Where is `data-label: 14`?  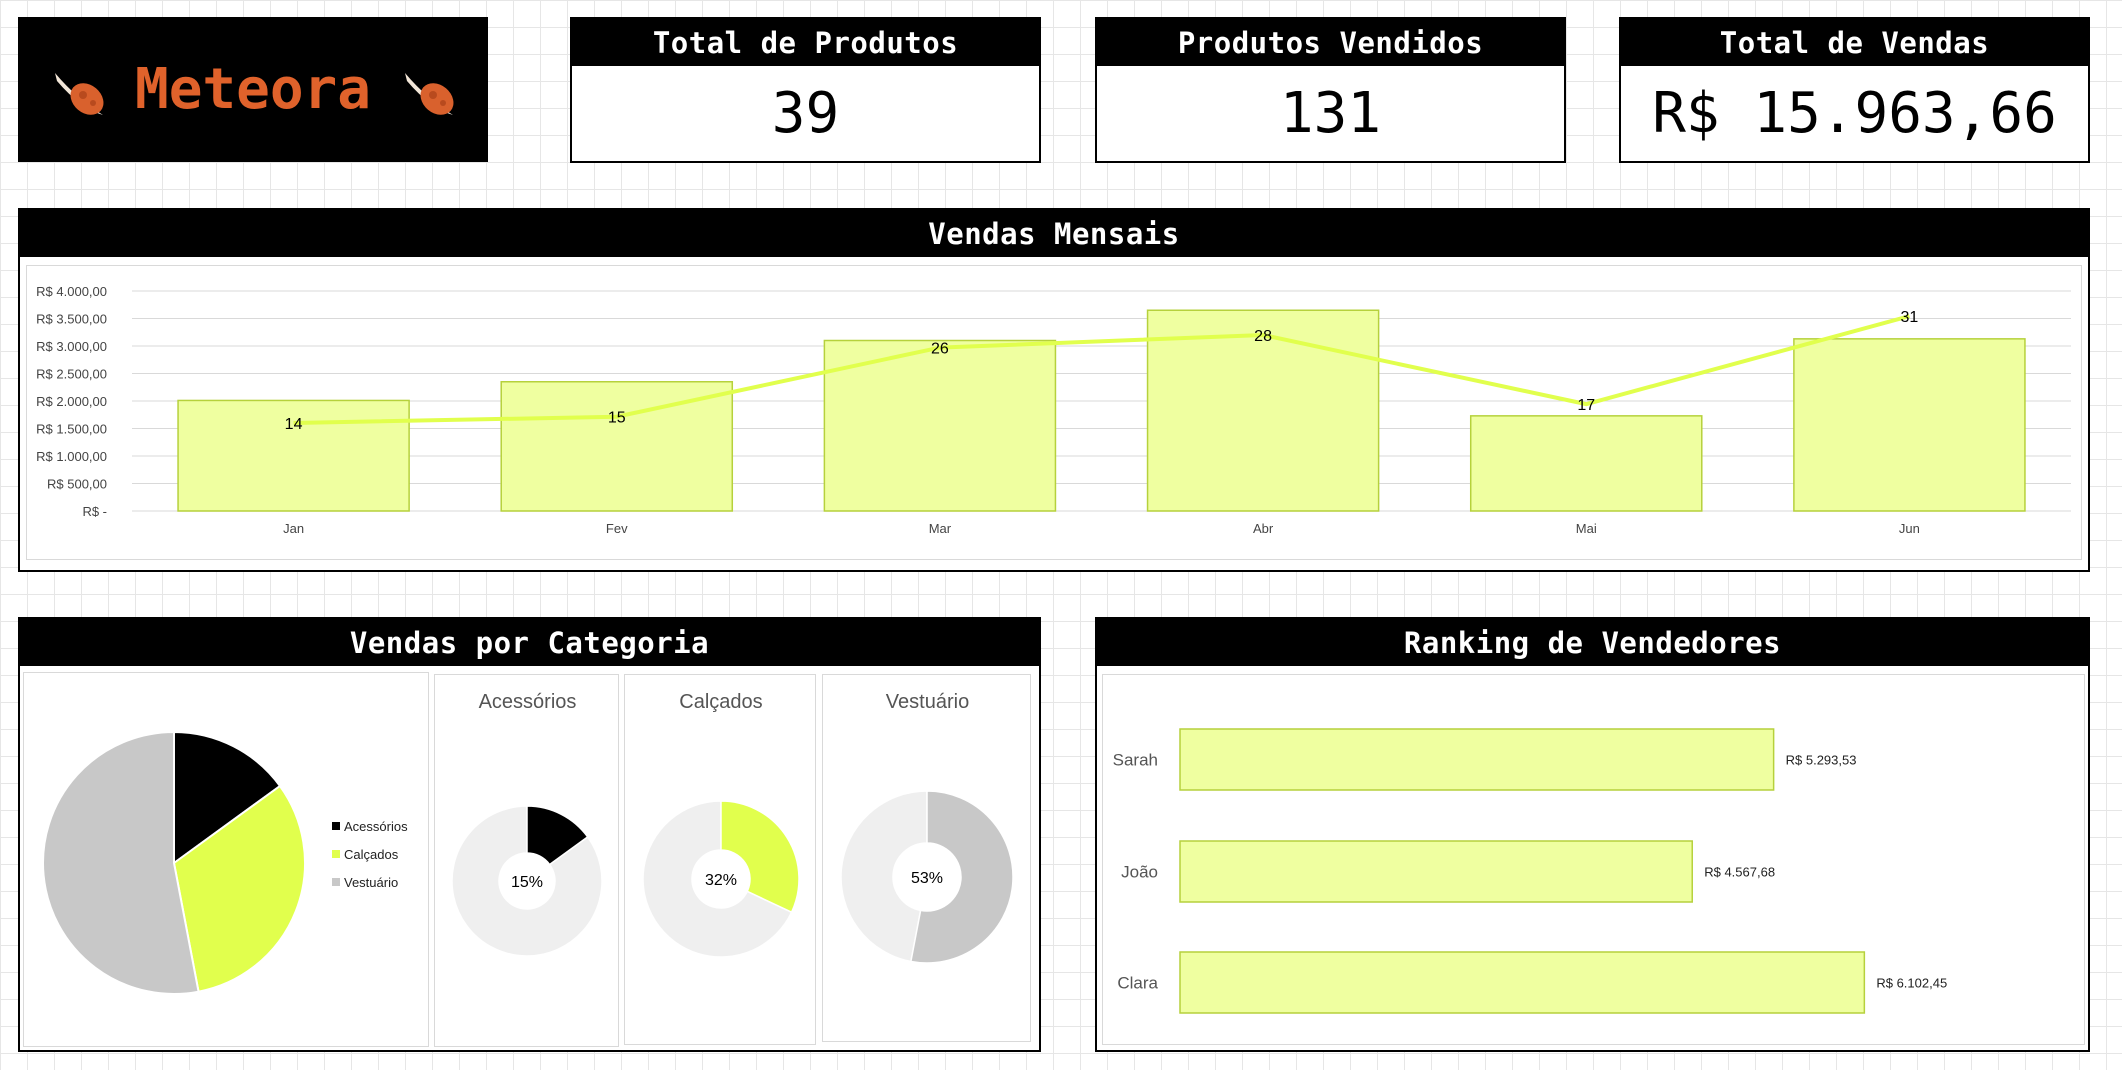
data-label: 14 is located at coordinates (294, 424).